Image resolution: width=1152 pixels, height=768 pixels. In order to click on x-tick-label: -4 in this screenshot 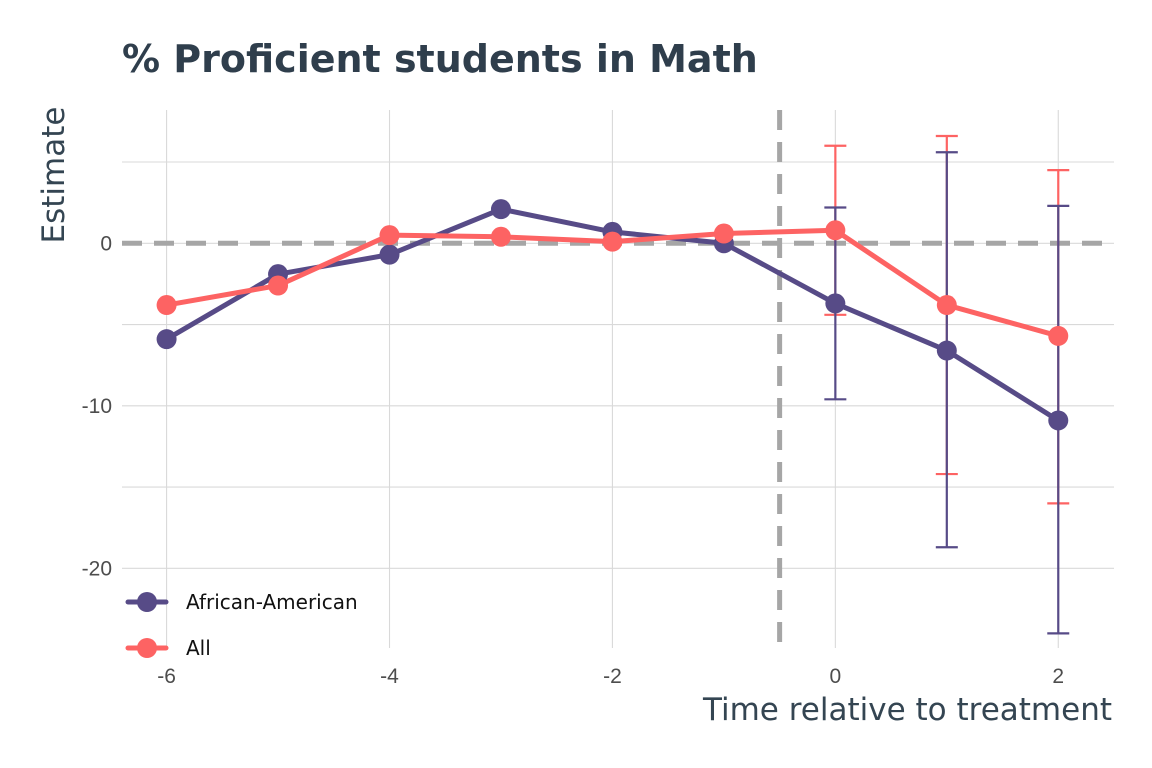, I will do `click(389, 676)`.